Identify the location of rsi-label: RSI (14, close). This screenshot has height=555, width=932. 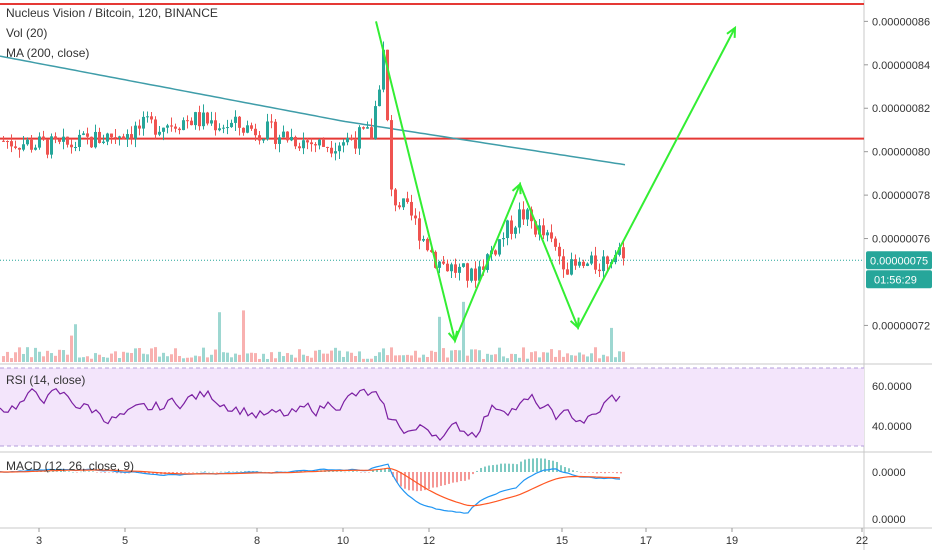
(46, 380).